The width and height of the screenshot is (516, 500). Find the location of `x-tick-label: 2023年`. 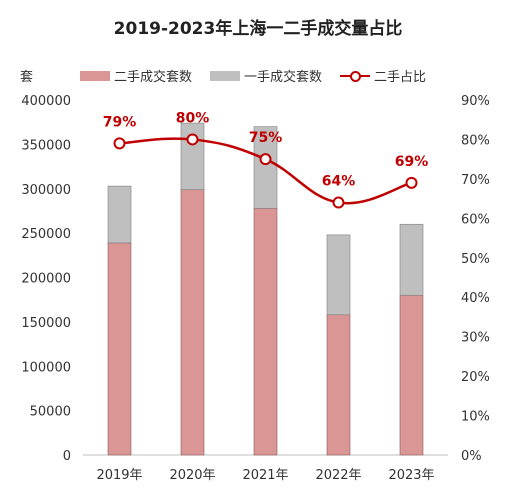

x-tick-label: 2023年 is located at coordinates (411, 475).